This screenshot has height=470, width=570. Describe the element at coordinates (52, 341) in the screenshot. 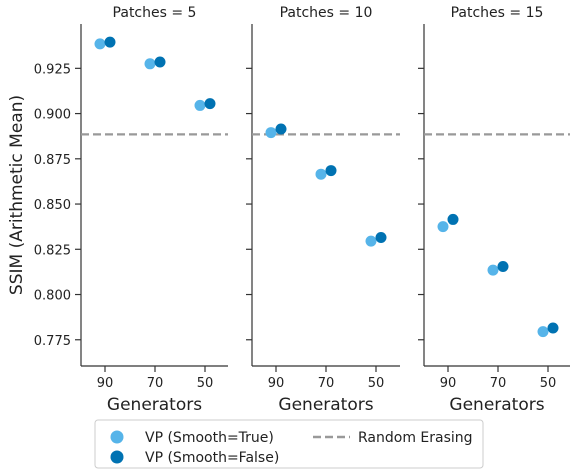

I see `y-tick-label: 0.775` at that location.